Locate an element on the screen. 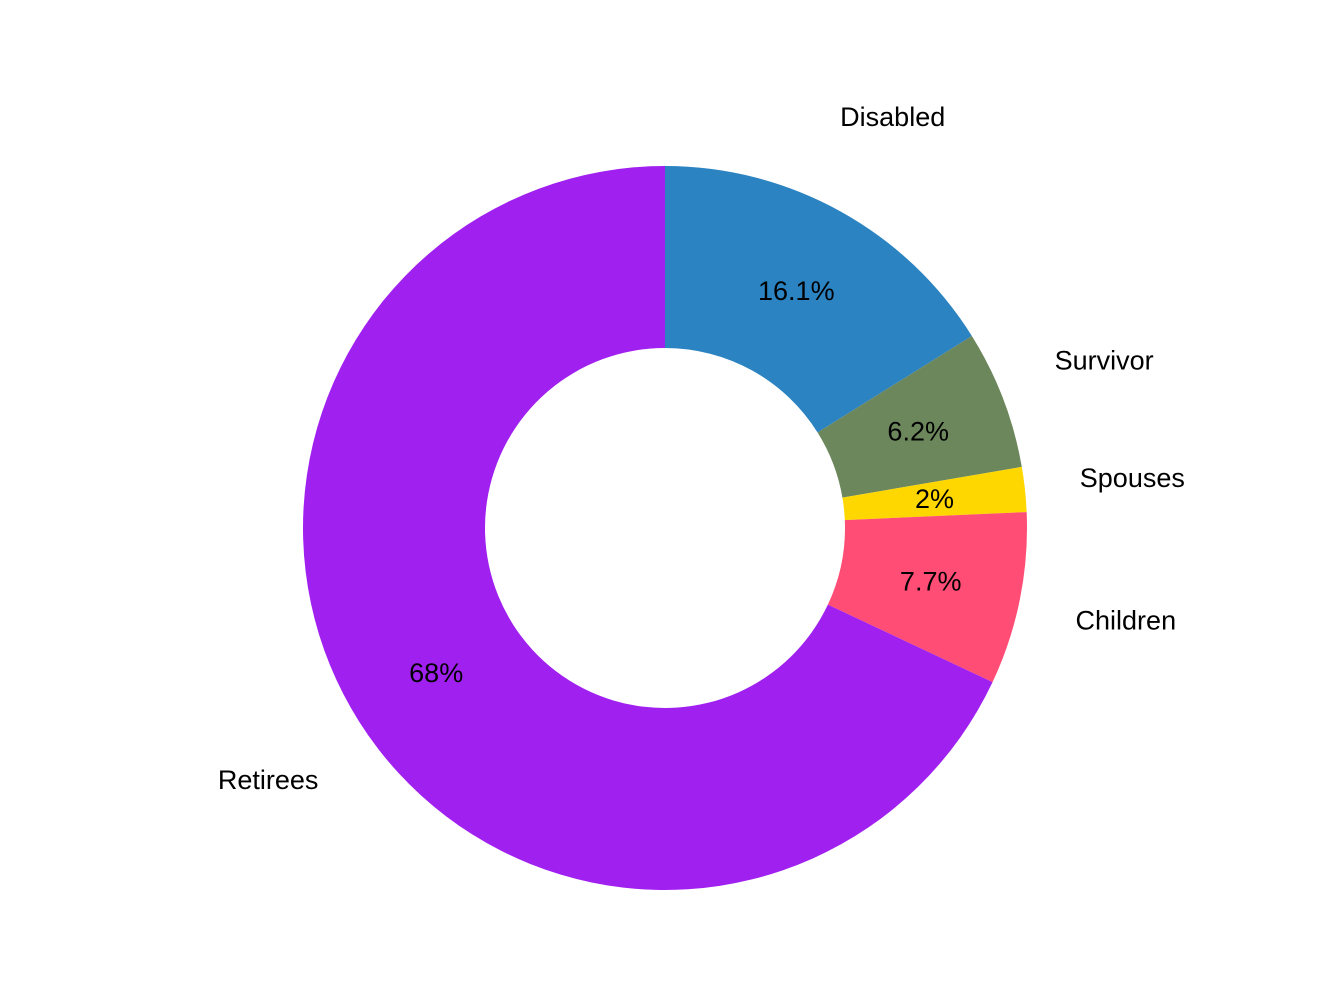 The width and height of the screenshot is (1344, 1008). slice-children is located at coordinates (927, 597).